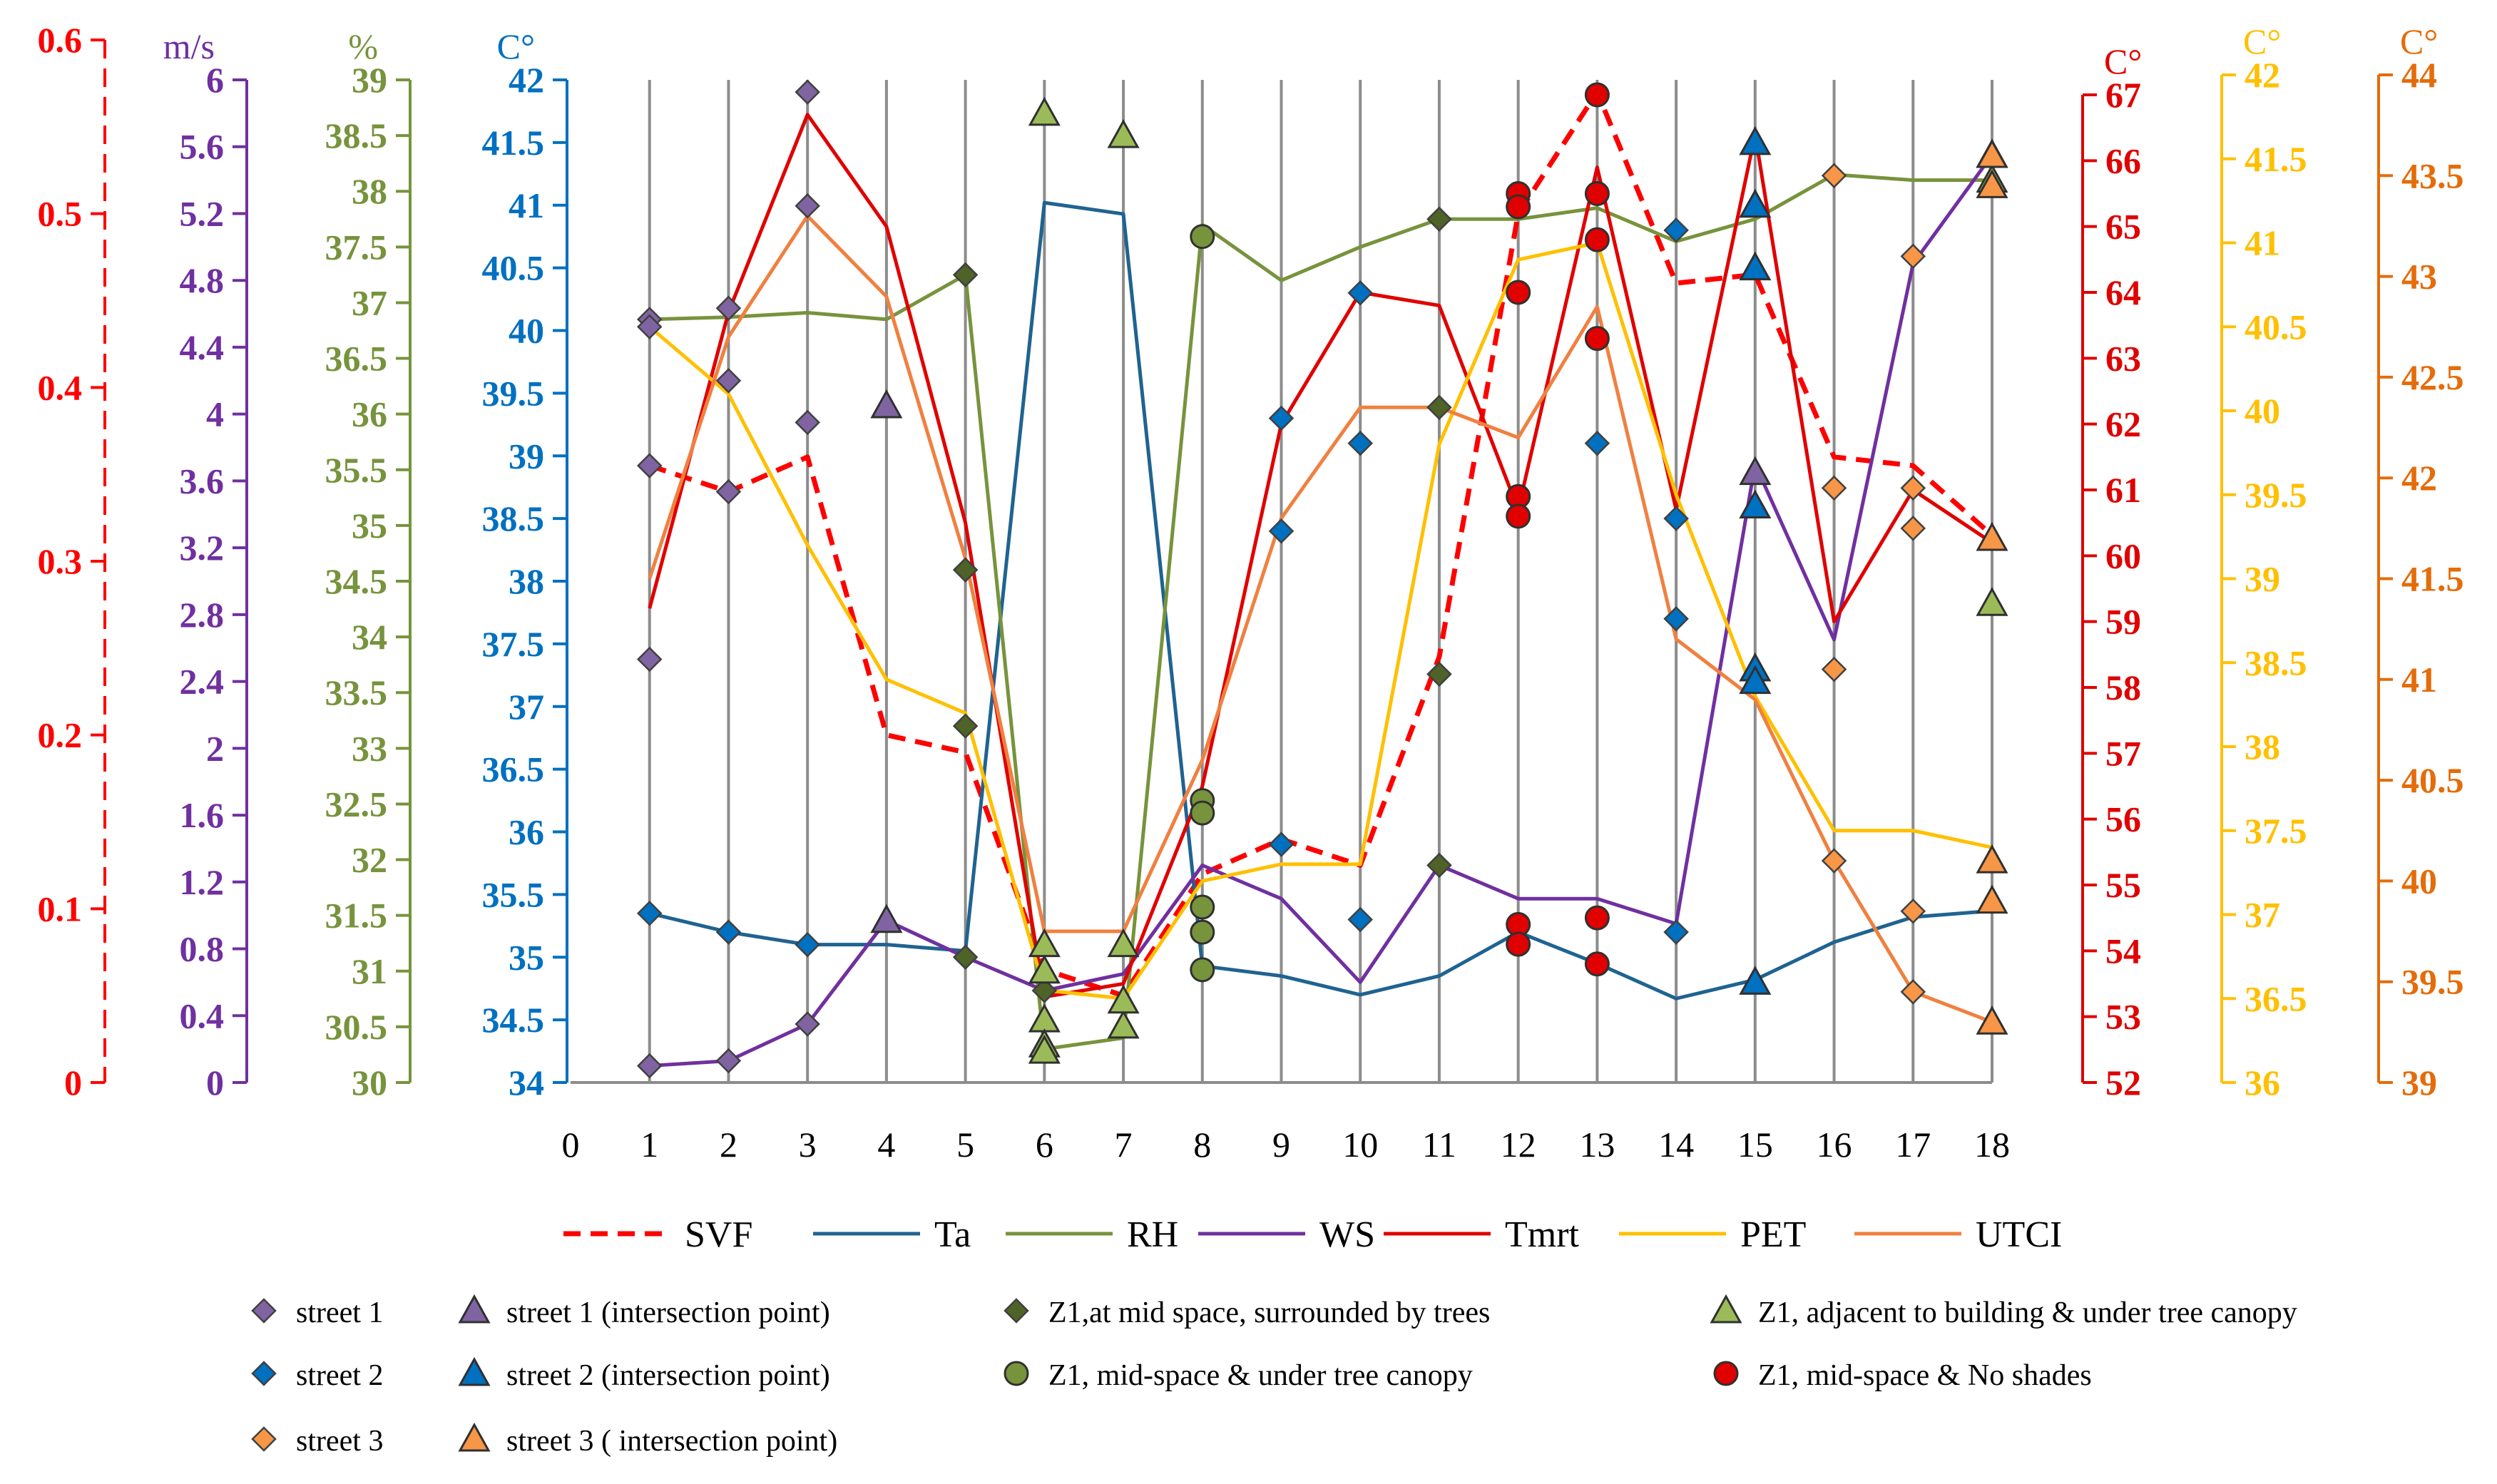  What do you see at coordinates (339, 1441) in the screenshot?
I see `legend-marker-label: street 3` at bounding box center [339, 1441].